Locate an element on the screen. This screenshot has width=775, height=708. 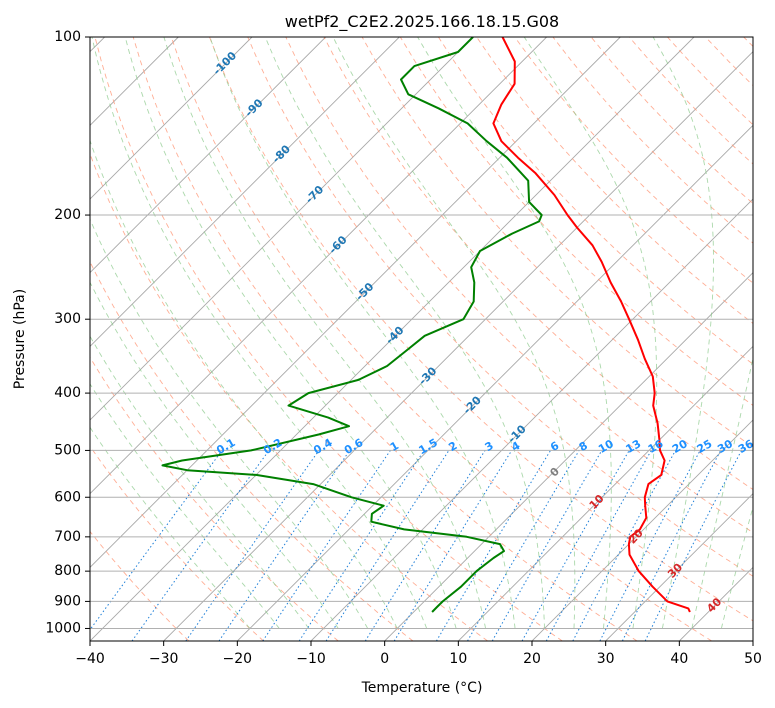
mixing-ratio-label: 30 is located at coordinates (725, 446).